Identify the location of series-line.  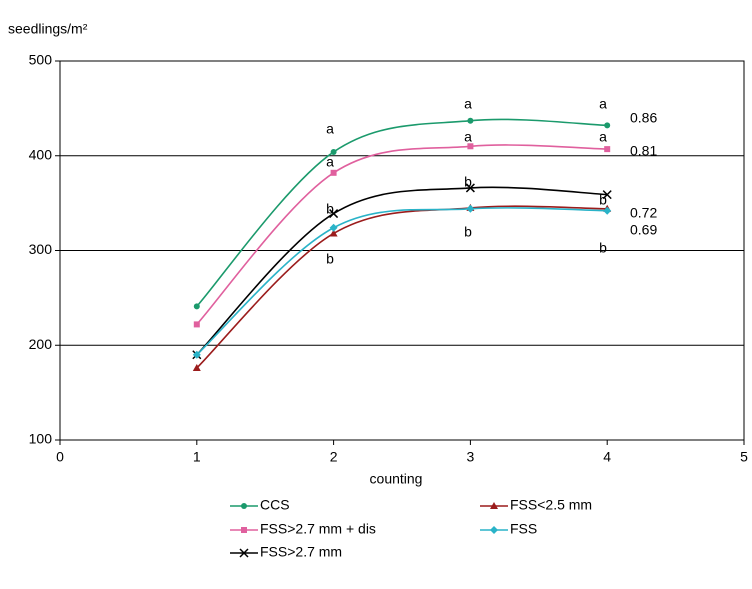
(402, 281).